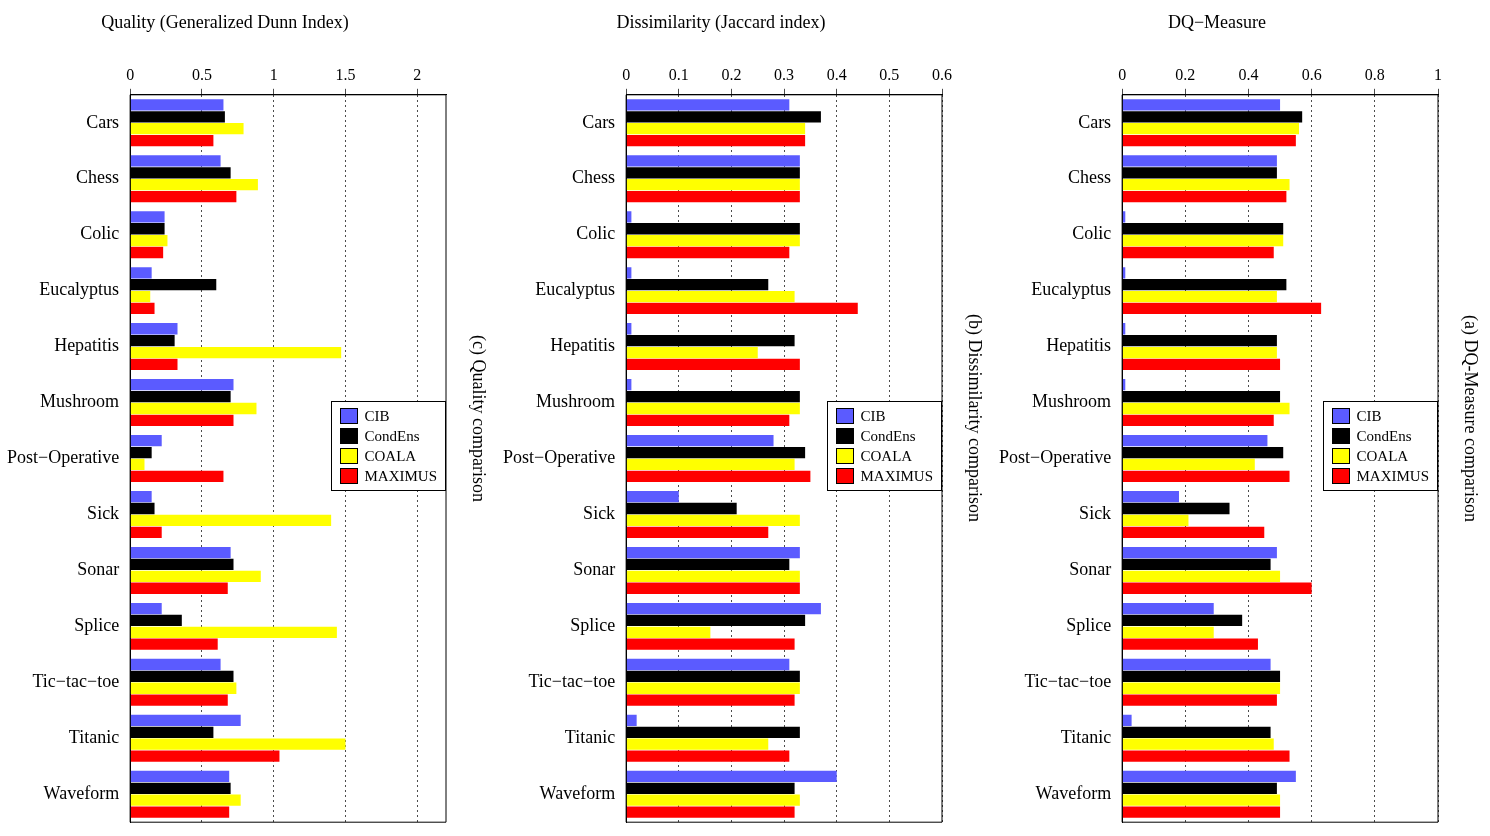 Image resolution: width=1490 pixels, height=836 pixels. What do you see at coordinates (888, 437) in the screenshot?
I see `legend-label: CondEns` at bounding box center [888, 437].